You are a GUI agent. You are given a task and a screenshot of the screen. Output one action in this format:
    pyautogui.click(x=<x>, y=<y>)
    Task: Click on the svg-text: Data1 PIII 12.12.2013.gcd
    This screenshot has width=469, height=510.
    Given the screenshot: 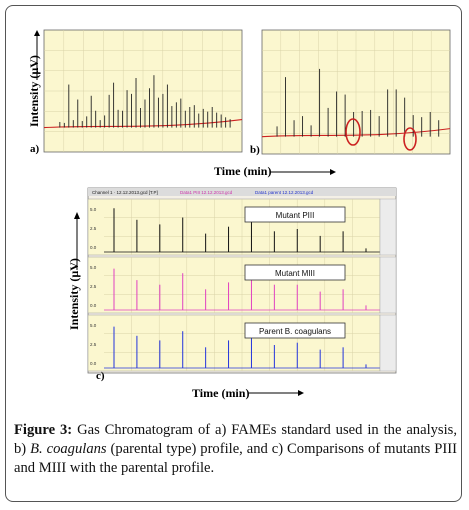 What is the action you would take?
    pyautogui.click(x=206, y=192)
    